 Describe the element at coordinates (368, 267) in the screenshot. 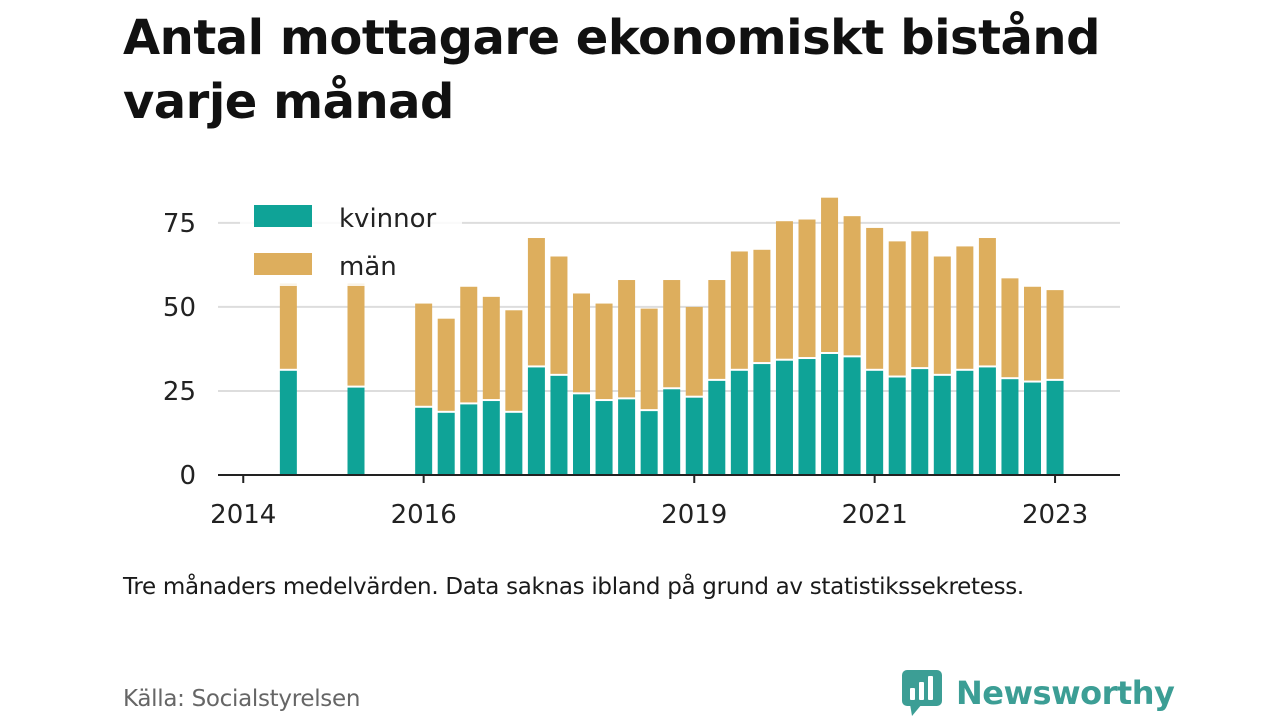

I see `legend-label-man: män` at that location.